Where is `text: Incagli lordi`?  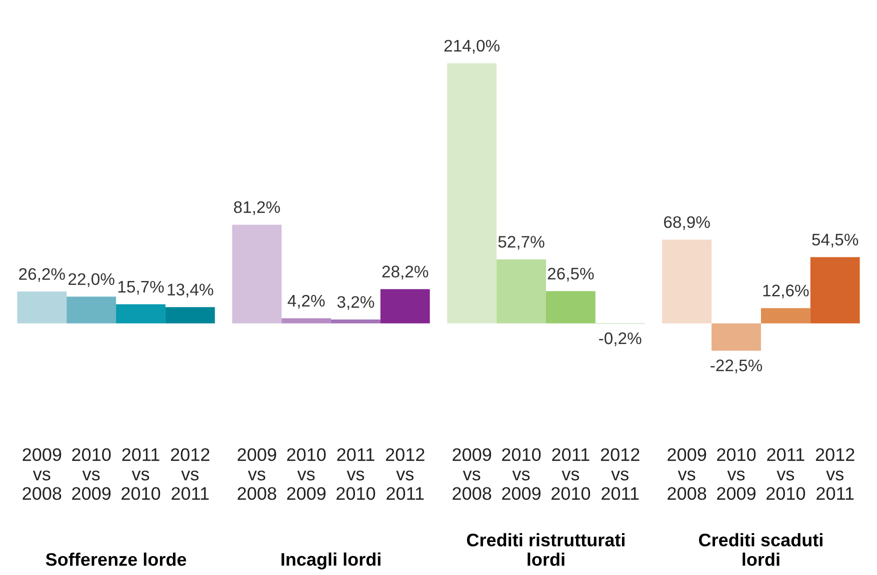
text: Incagli lordi is located at coordinates (331, 561).